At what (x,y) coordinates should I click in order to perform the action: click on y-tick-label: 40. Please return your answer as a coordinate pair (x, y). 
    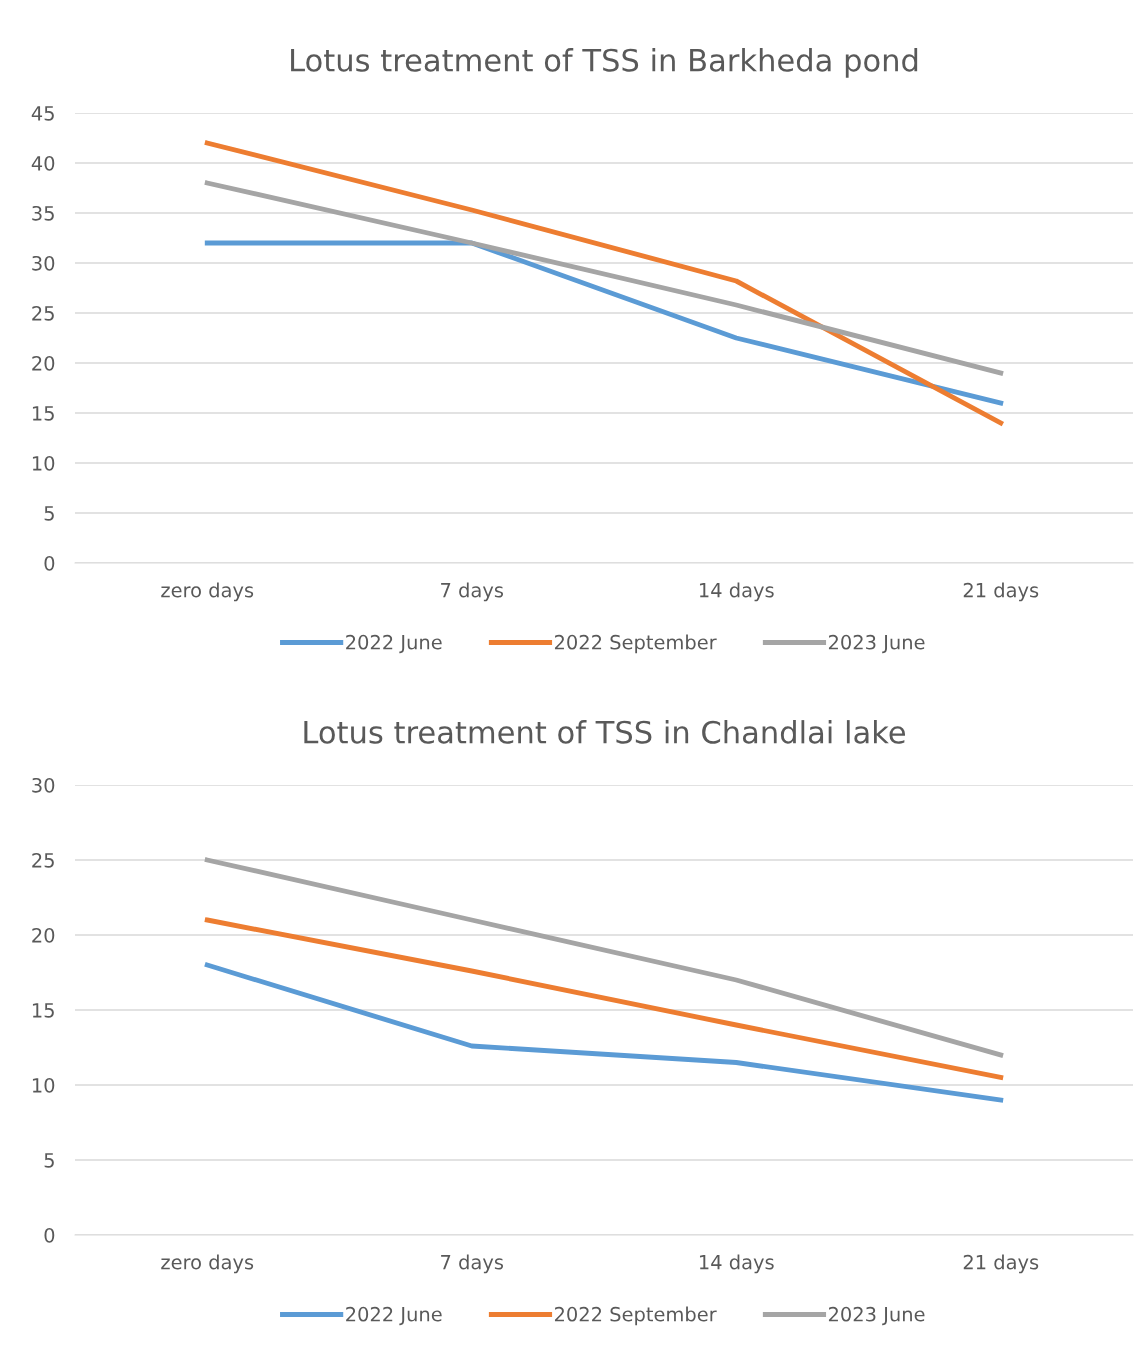
    Looking at the image, I should click on (43, 163).